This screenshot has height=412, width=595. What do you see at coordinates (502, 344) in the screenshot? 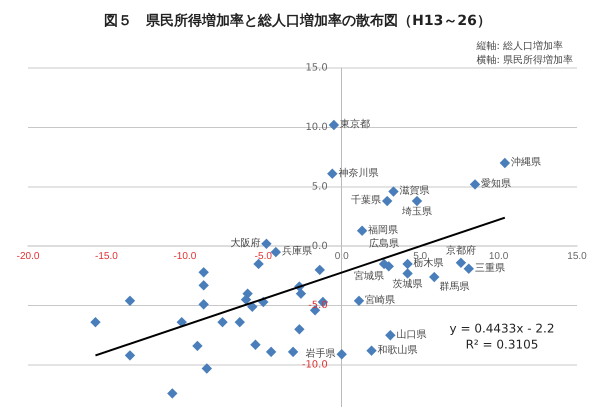
I see `annotation: R² = 0.3105` at bounding box center [502, 344].